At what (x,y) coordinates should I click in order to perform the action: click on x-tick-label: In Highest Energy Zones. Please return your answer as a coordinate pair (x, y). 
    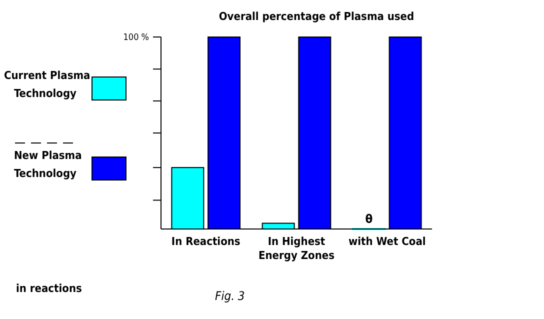
    Looking at the image, I should click on (296, 248).